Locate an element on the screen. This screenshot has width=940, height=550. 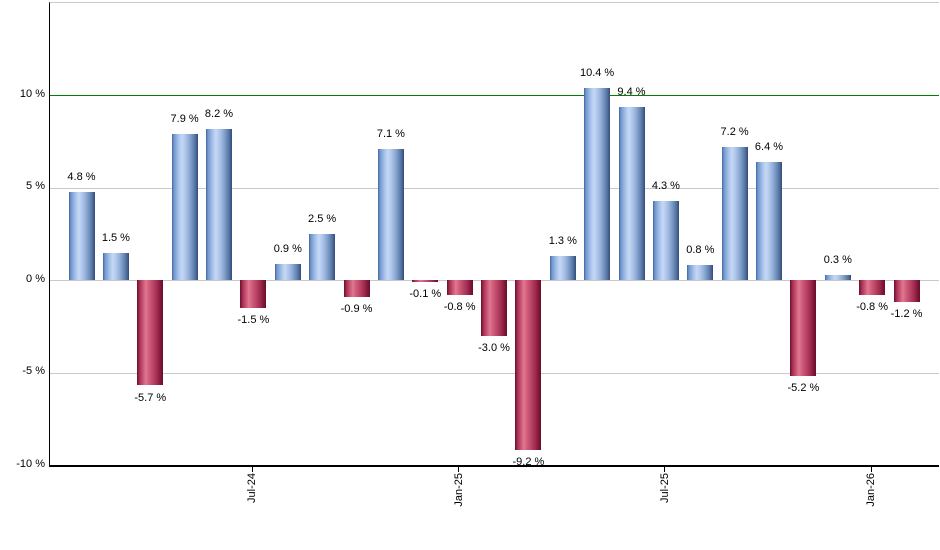
bar-value-label: -1.2 % is located at coordinates (906, 314).